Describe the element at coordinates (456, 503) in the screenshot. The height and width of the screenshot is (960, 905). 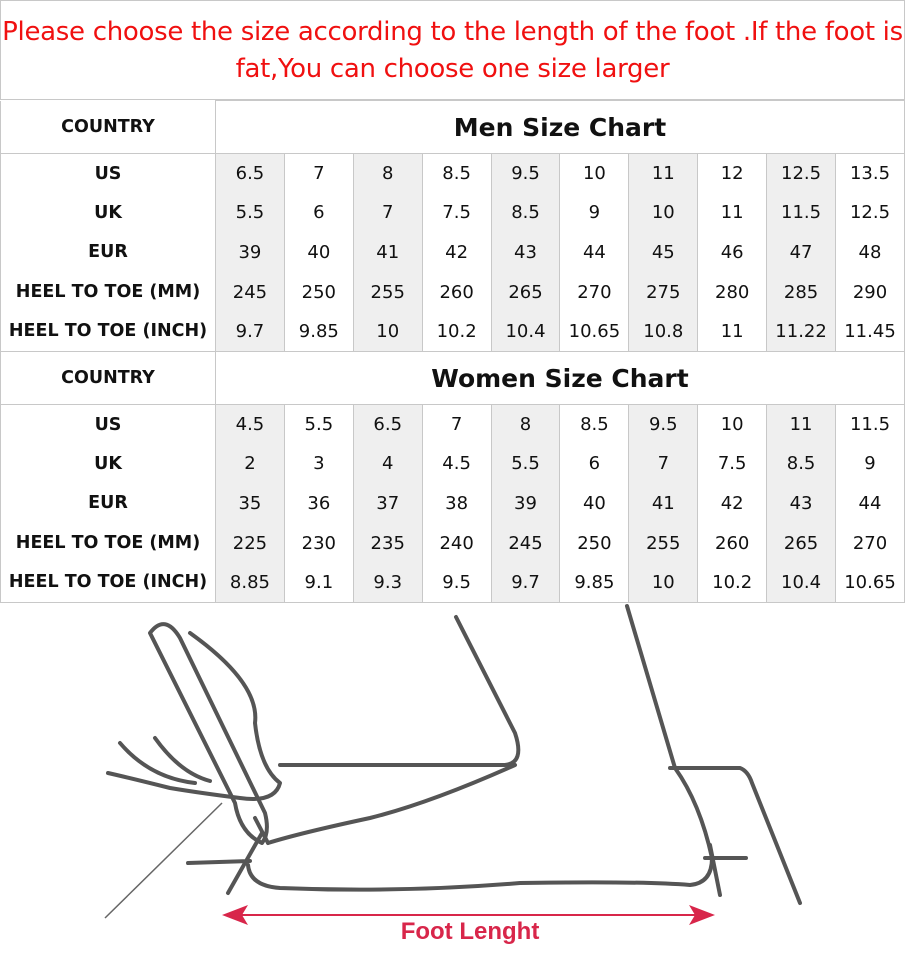
I see `size-cell: 38` at that location.